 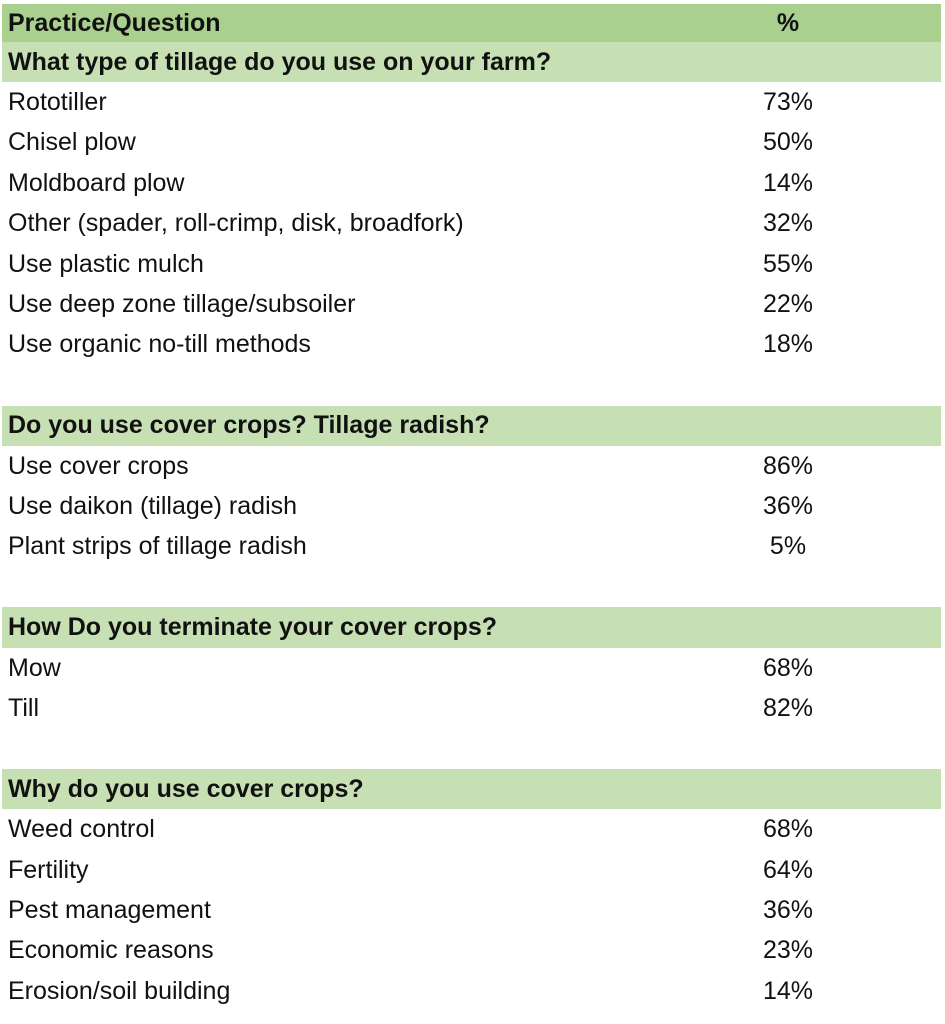 What do you see at coordinates (471, 345) in the screenshot?
I see `table-row: Use organic no-till methods 18%` at bounding box center [471, 345].